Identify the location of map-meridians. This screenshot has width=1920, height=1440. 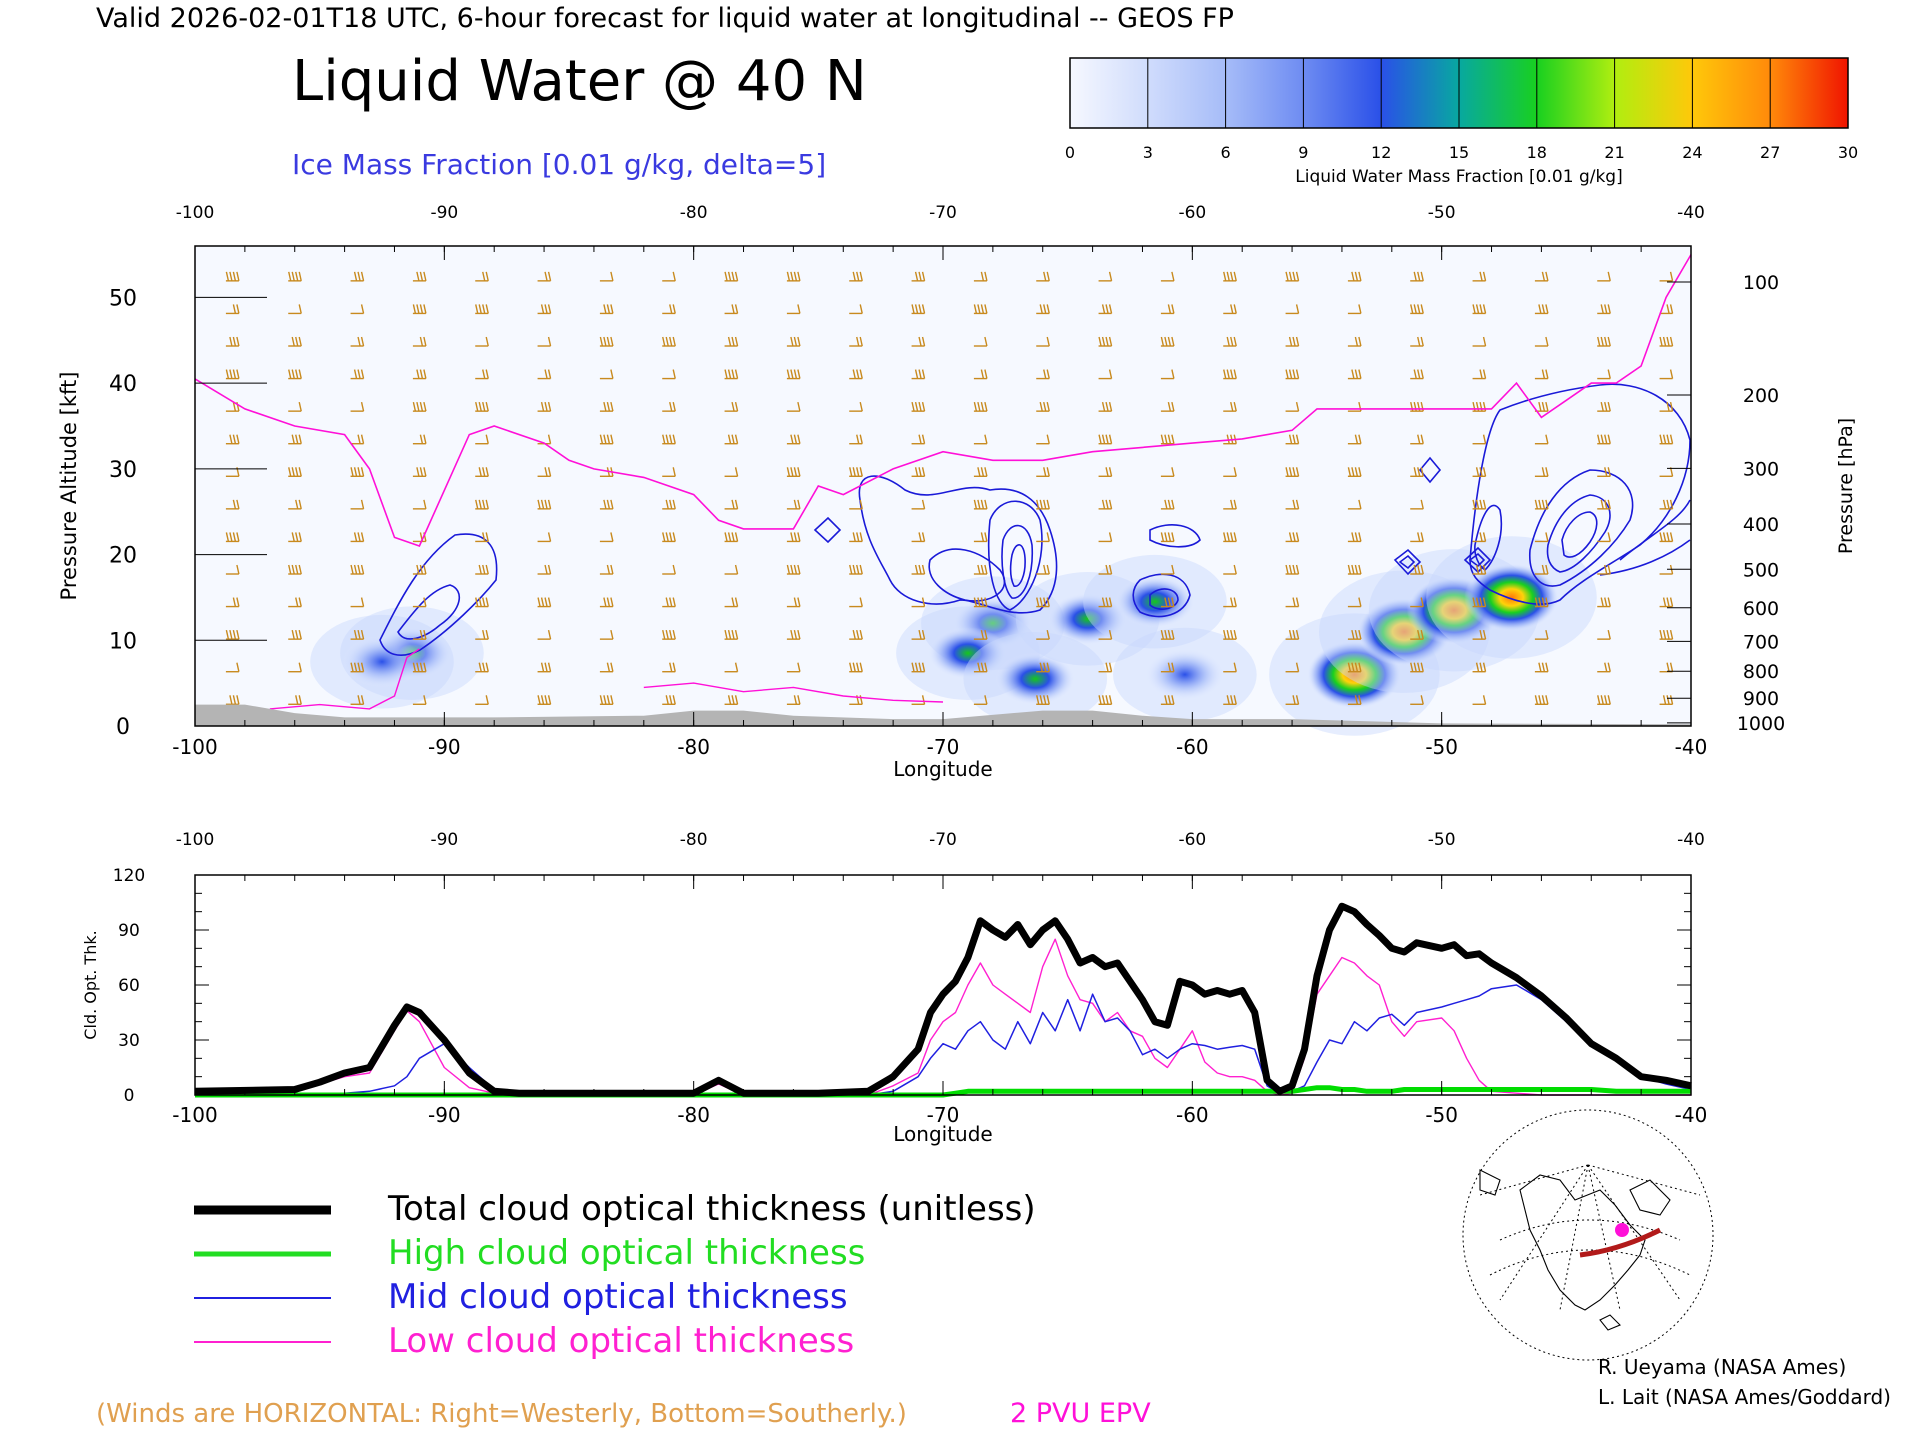
(1590, 1237).